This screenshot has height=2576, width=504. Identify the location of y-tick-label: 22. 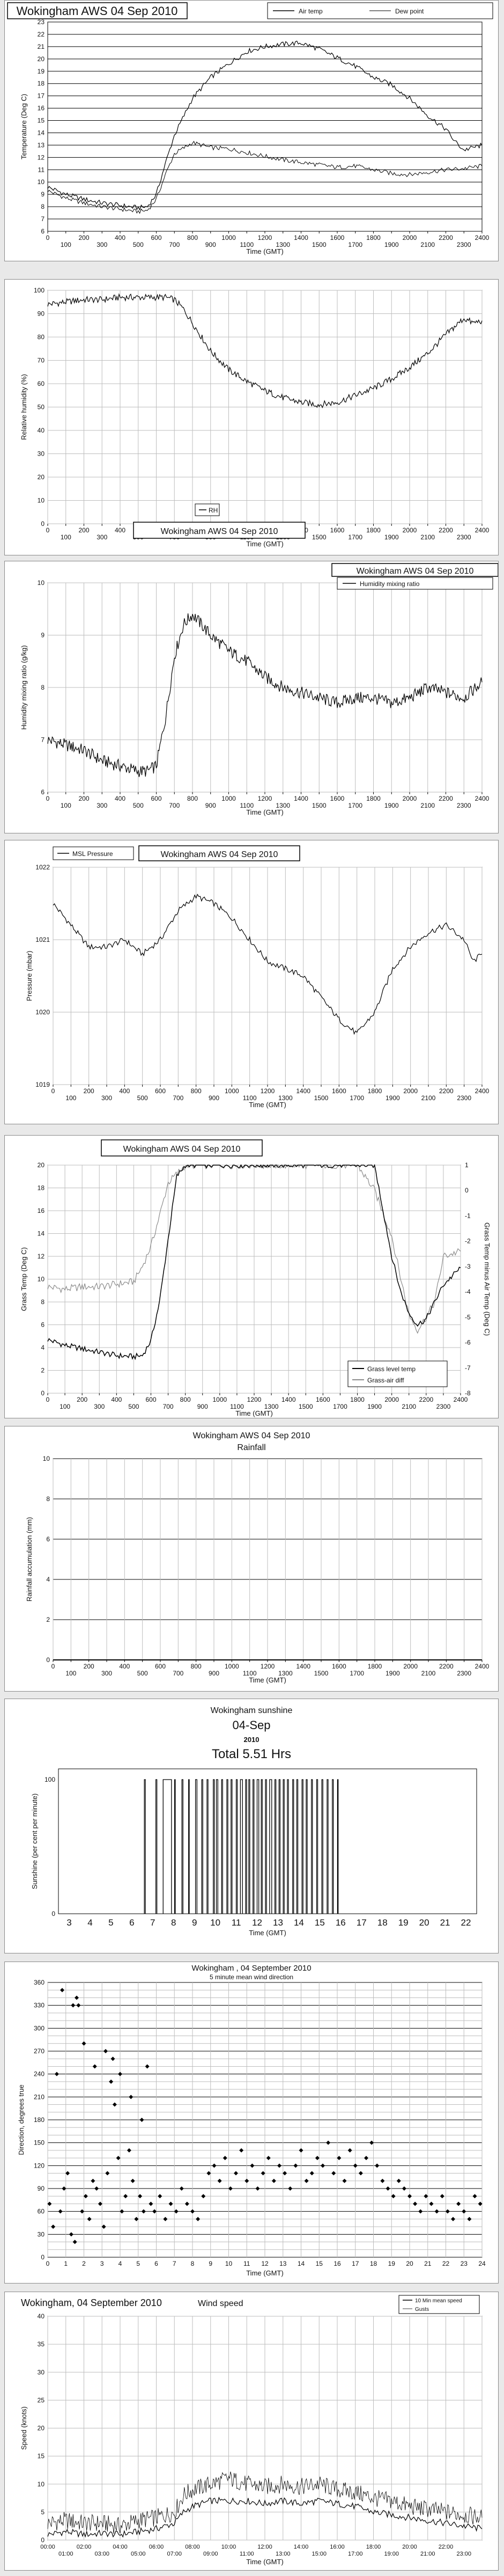
(42, 34).